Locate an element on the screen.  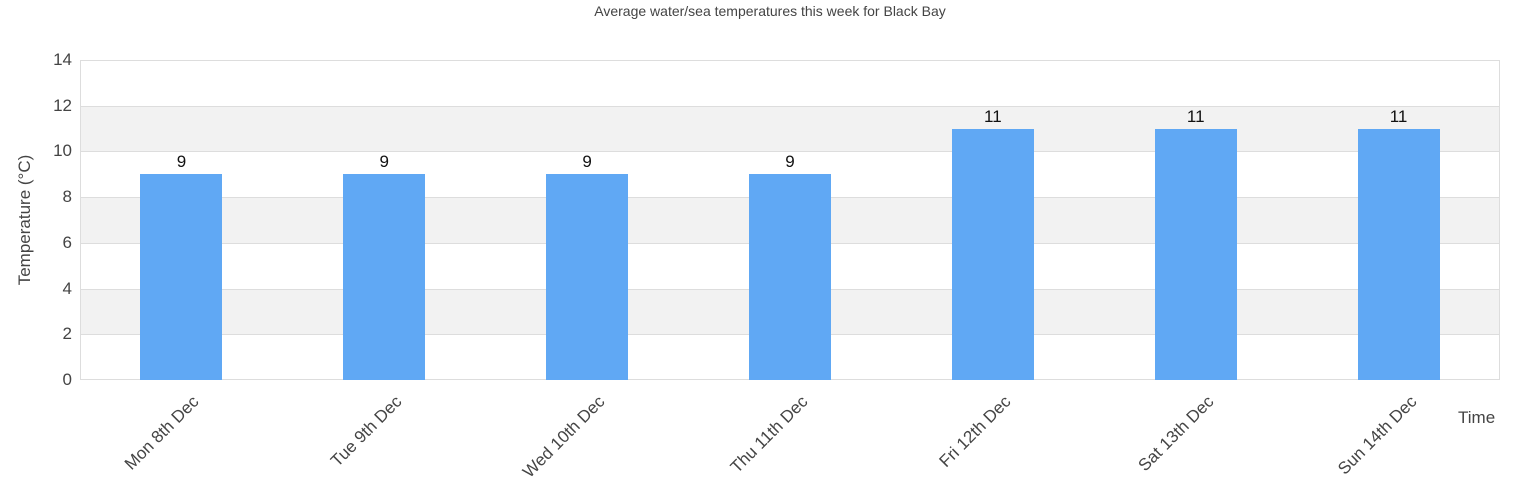
y-tick-label: 8 is located at coordinates (67, 197).